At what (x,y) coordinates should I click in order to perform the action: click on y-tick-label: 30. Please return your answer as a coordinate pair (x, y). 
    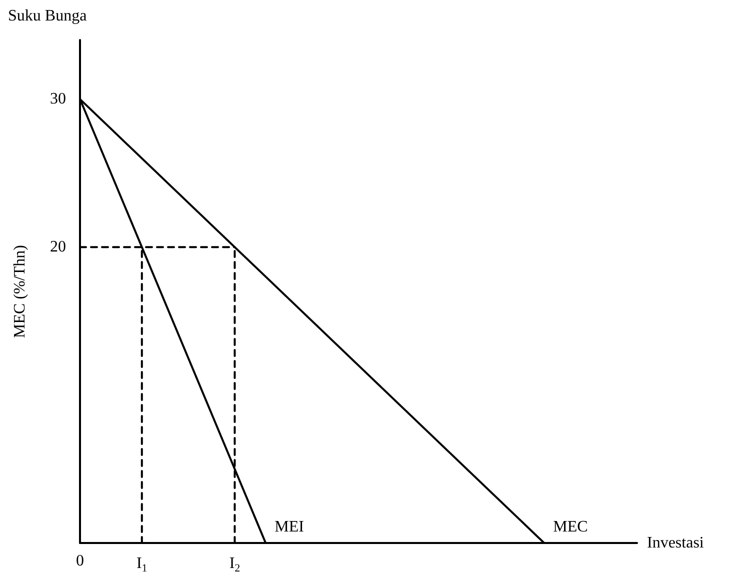
    Looking at the image, I should click on (58, 99).